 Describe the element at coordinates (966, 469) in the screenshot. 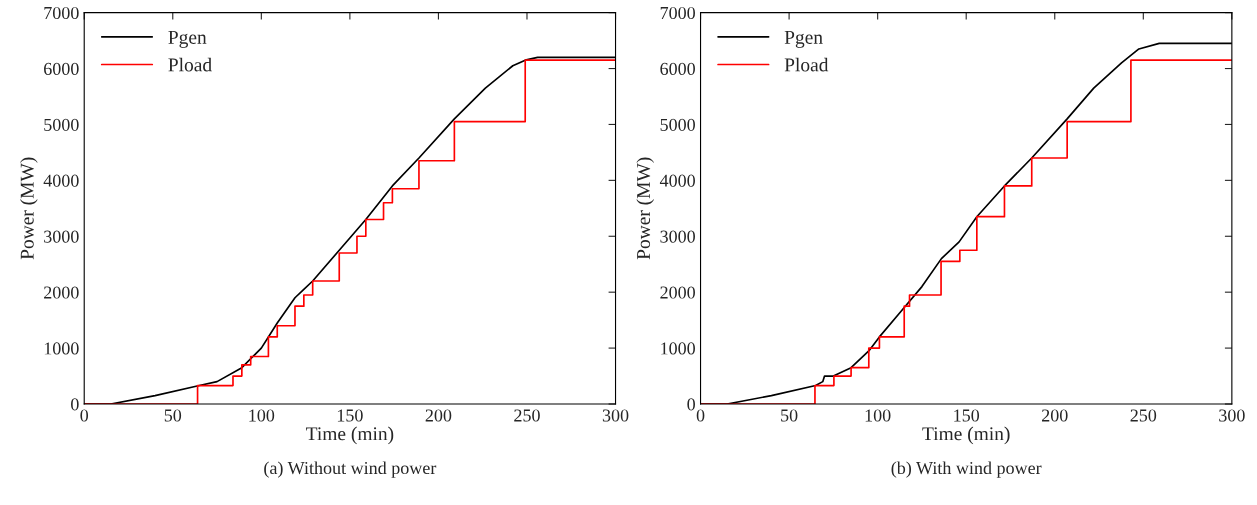

I see `text: (b) With wind power` at that location.